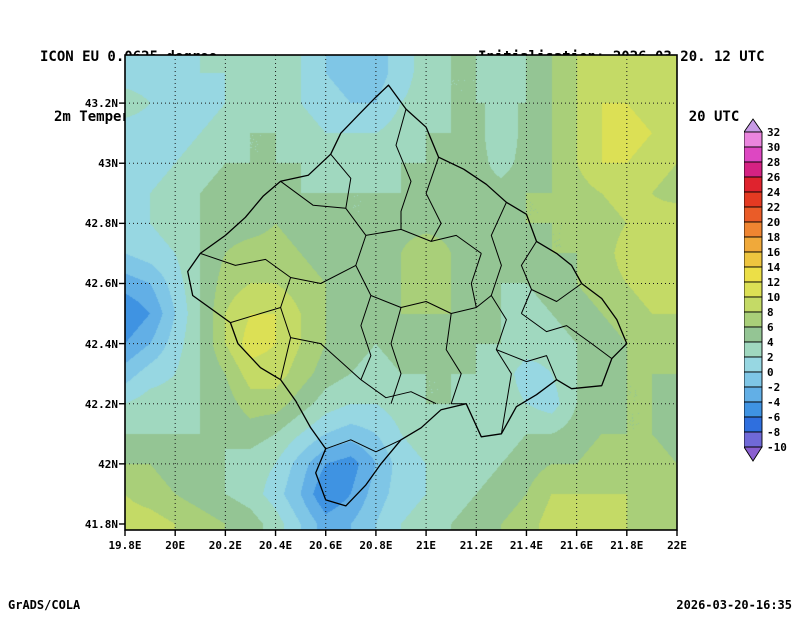 This screenshot has height=618, width=800. I want to click on legend-arrow-down, so click(753, 454).